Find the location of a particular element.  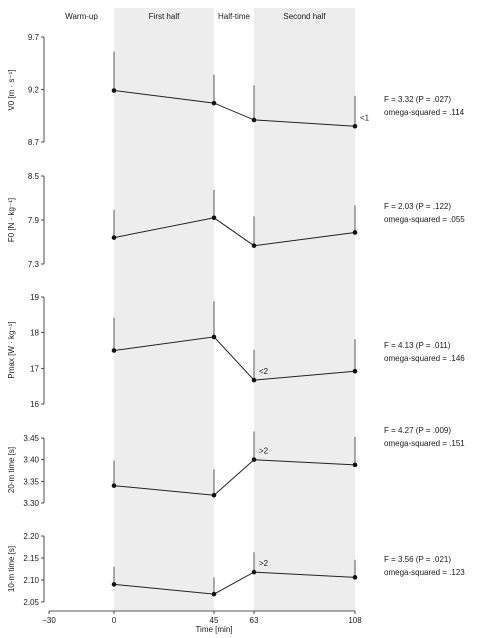

y-tick-label: 2.05 is located at coordinates (31, 602).